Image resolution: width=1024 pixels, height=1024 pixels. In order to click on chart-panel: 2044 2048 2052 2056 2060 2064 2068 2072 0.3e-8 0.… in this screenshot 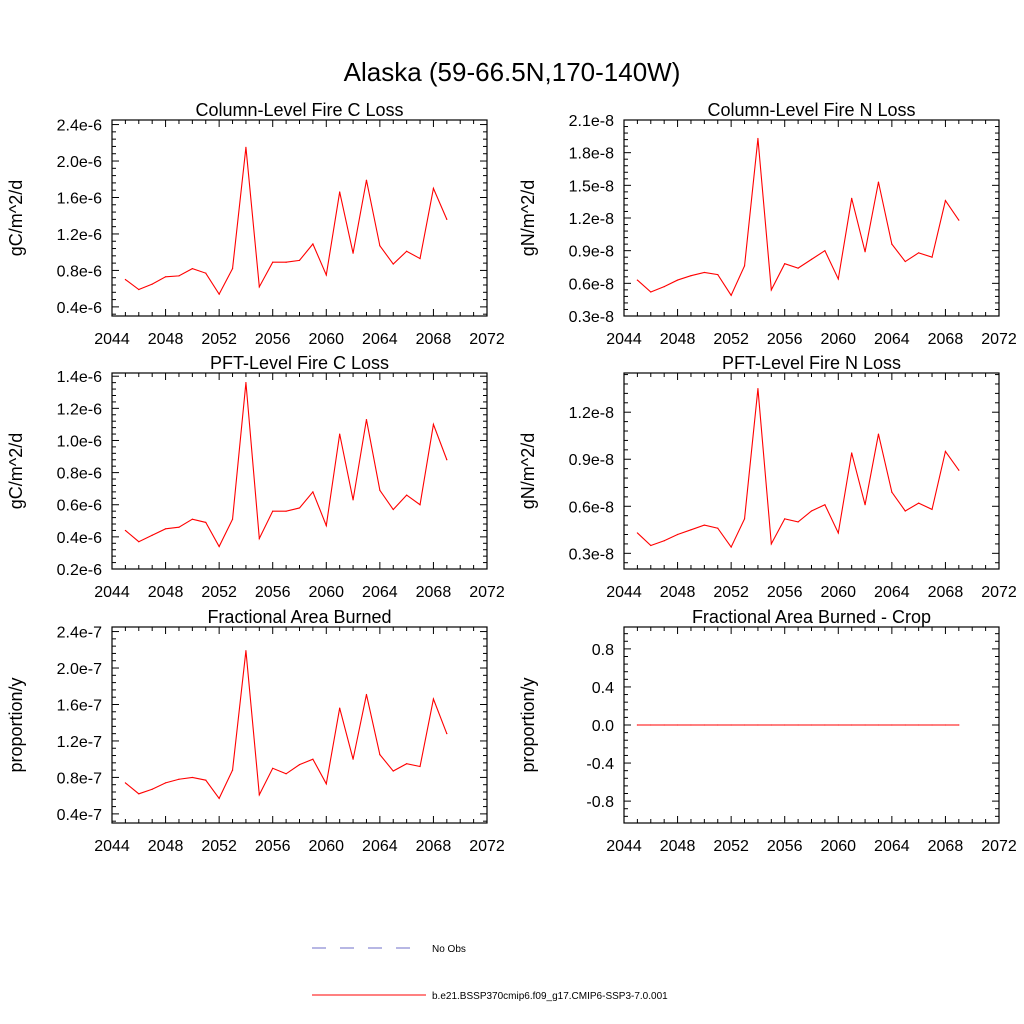, I will do `click(767, 224)`.